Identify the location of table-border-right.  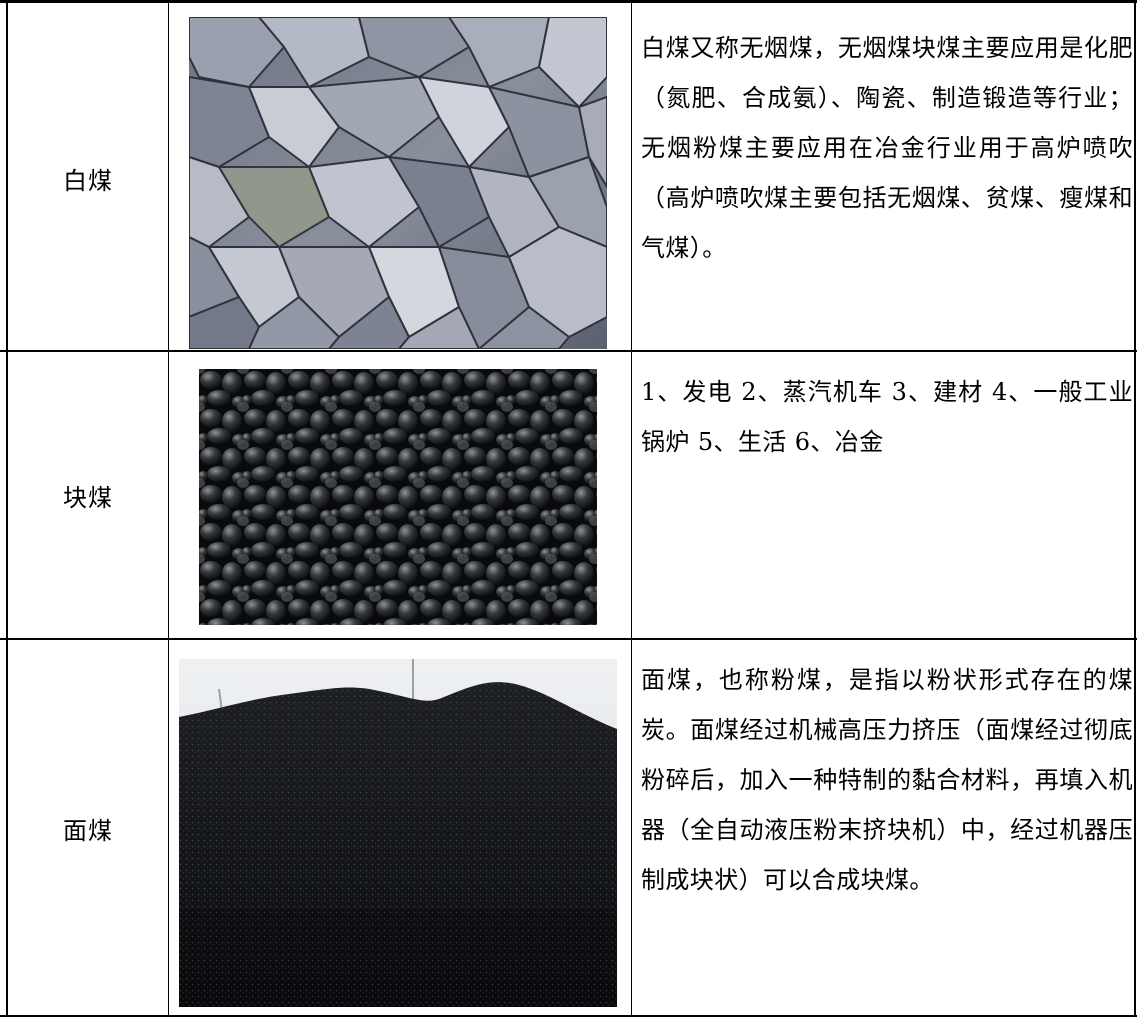
(1135, 510).